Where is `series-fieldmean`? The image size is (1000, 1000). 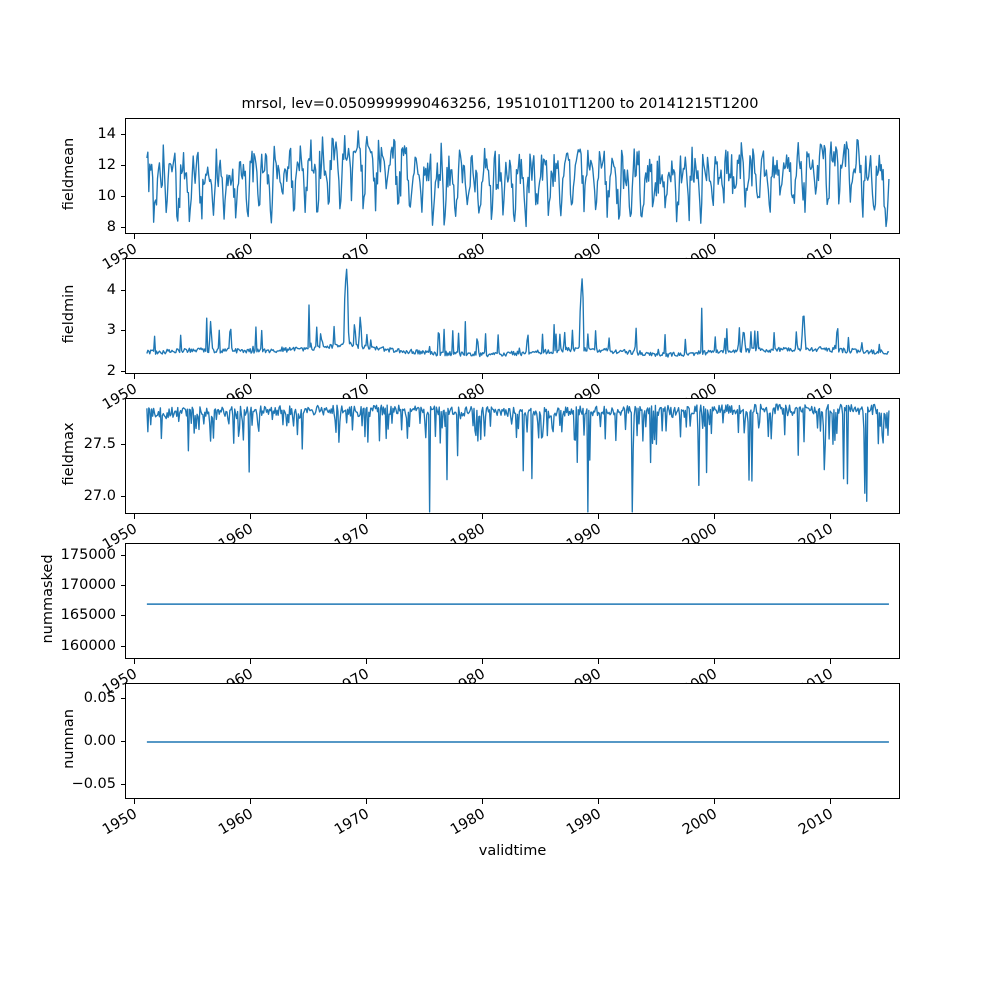
series-fieldmean is located at coordinates (518, 179).